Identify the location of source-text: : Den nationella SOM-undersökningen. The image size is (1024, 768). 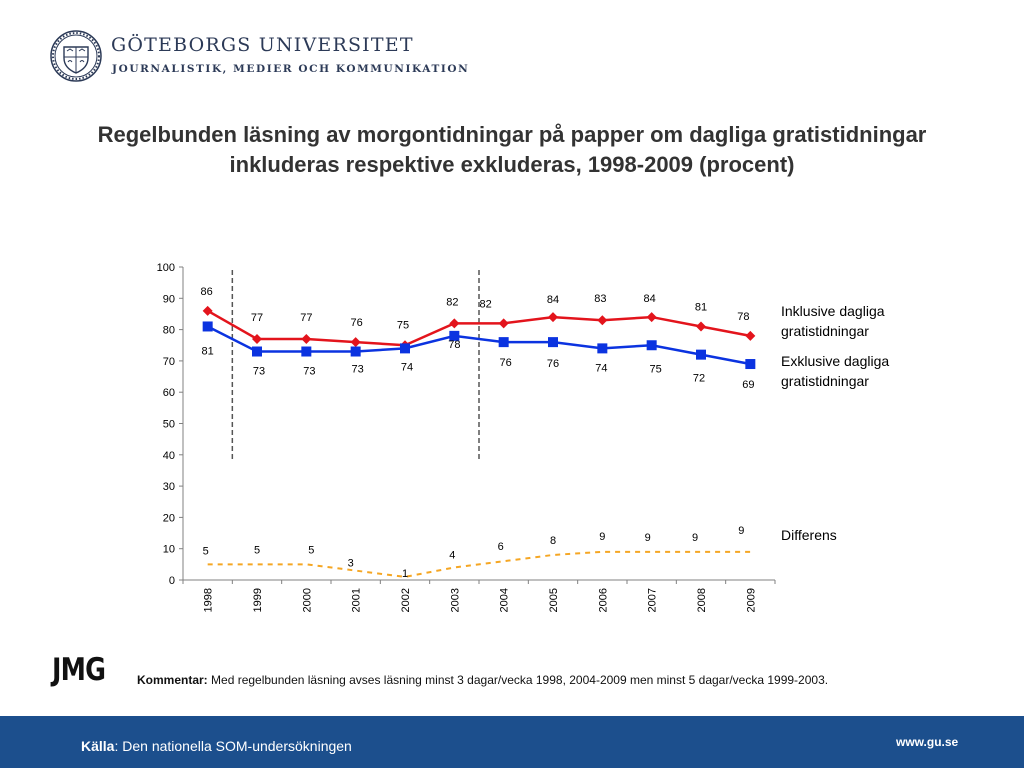
(233, 746).